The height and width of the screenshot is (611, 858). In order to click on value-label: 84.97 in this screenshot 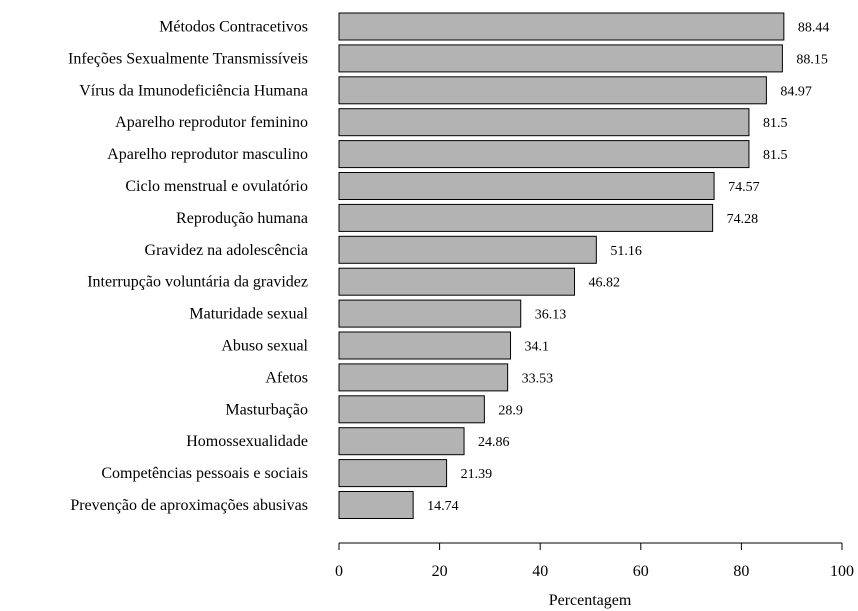, I will do `click(796, 91)`.